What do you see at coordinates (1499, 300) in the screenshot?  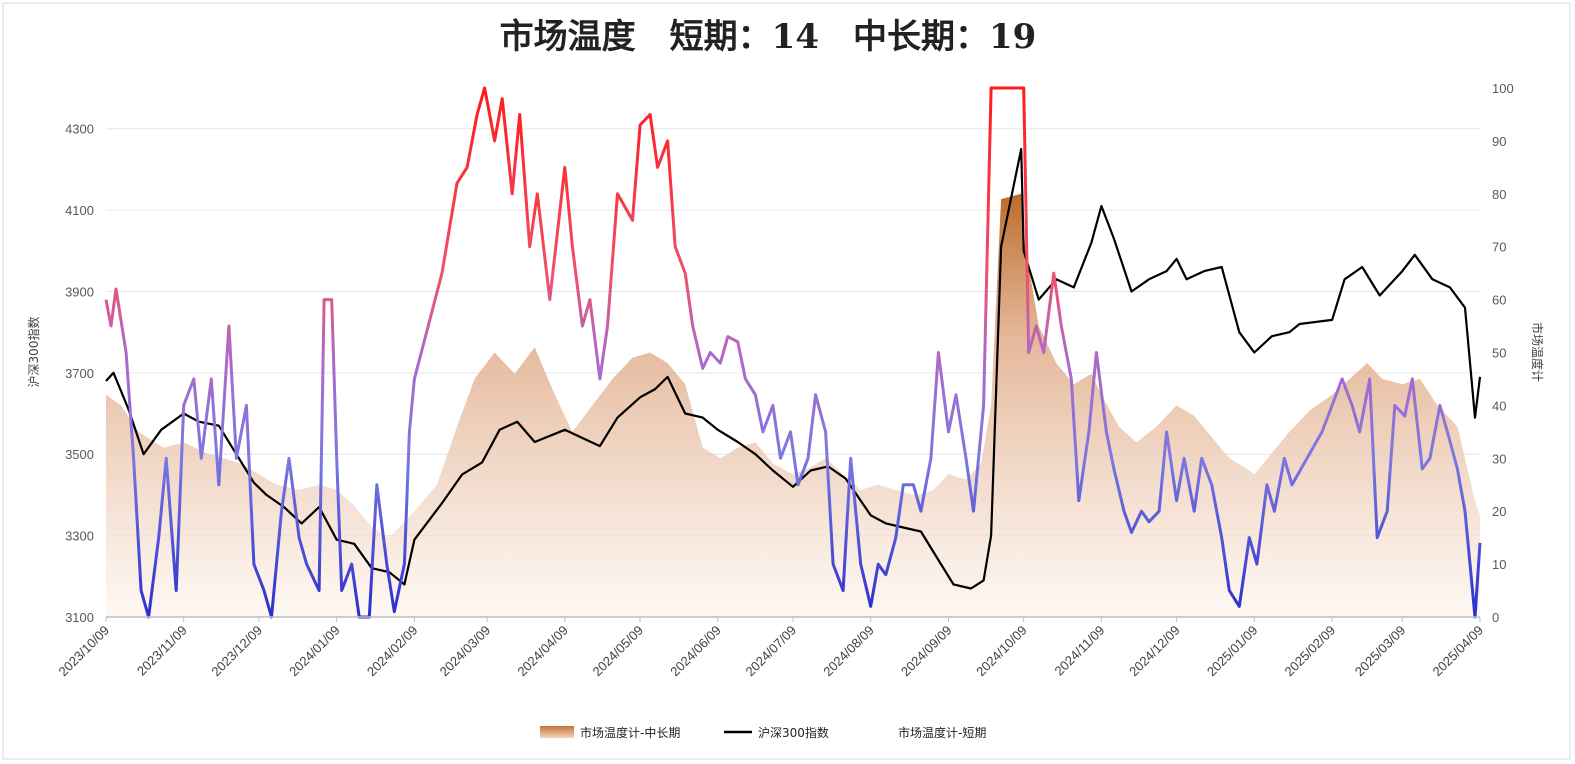 I see `right-tick-label: 60` at bounding box center [1499, 300].